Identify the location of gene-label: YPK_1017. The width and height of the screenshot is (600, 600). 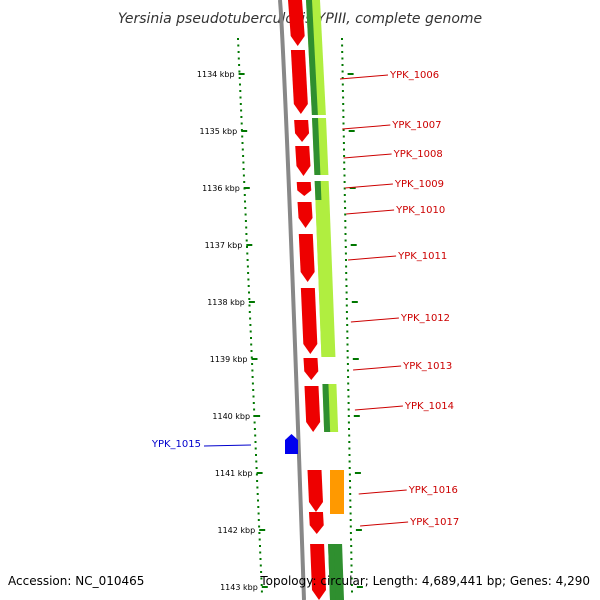
(434, 522).